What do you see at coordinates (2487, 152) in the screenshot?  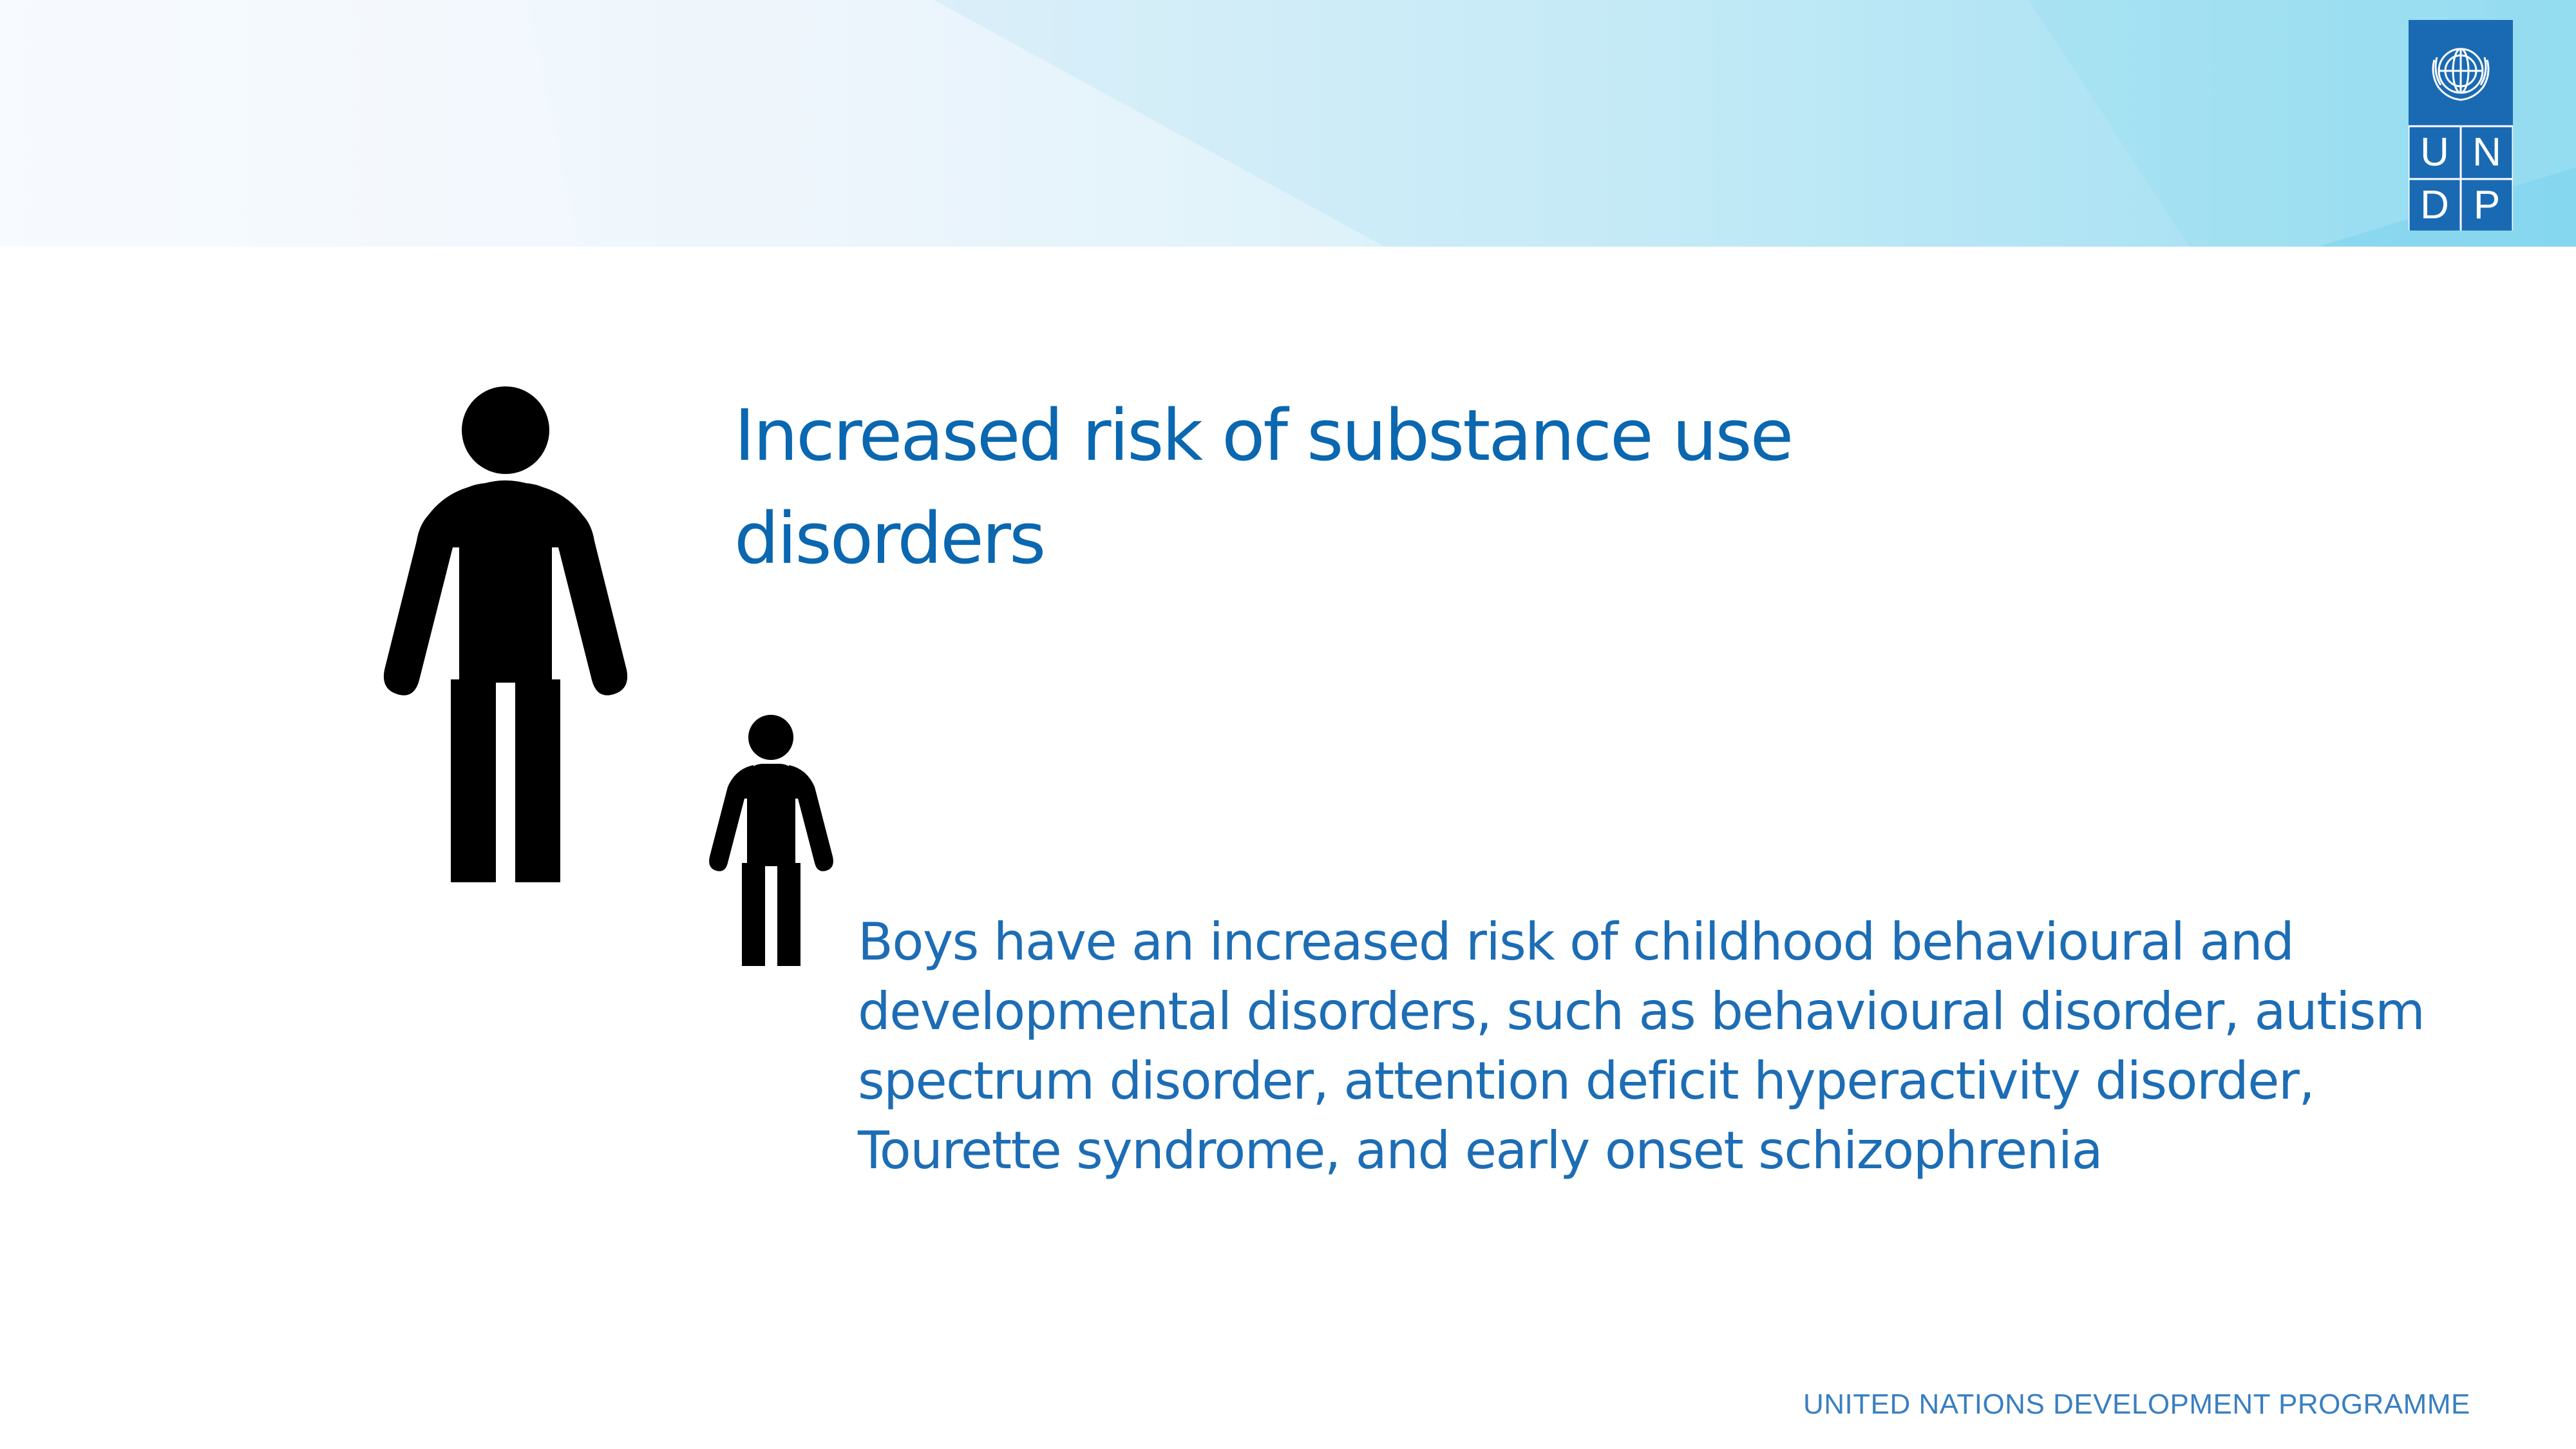 I see `logo-letter-n: N` at bounding box center [2487, 152].